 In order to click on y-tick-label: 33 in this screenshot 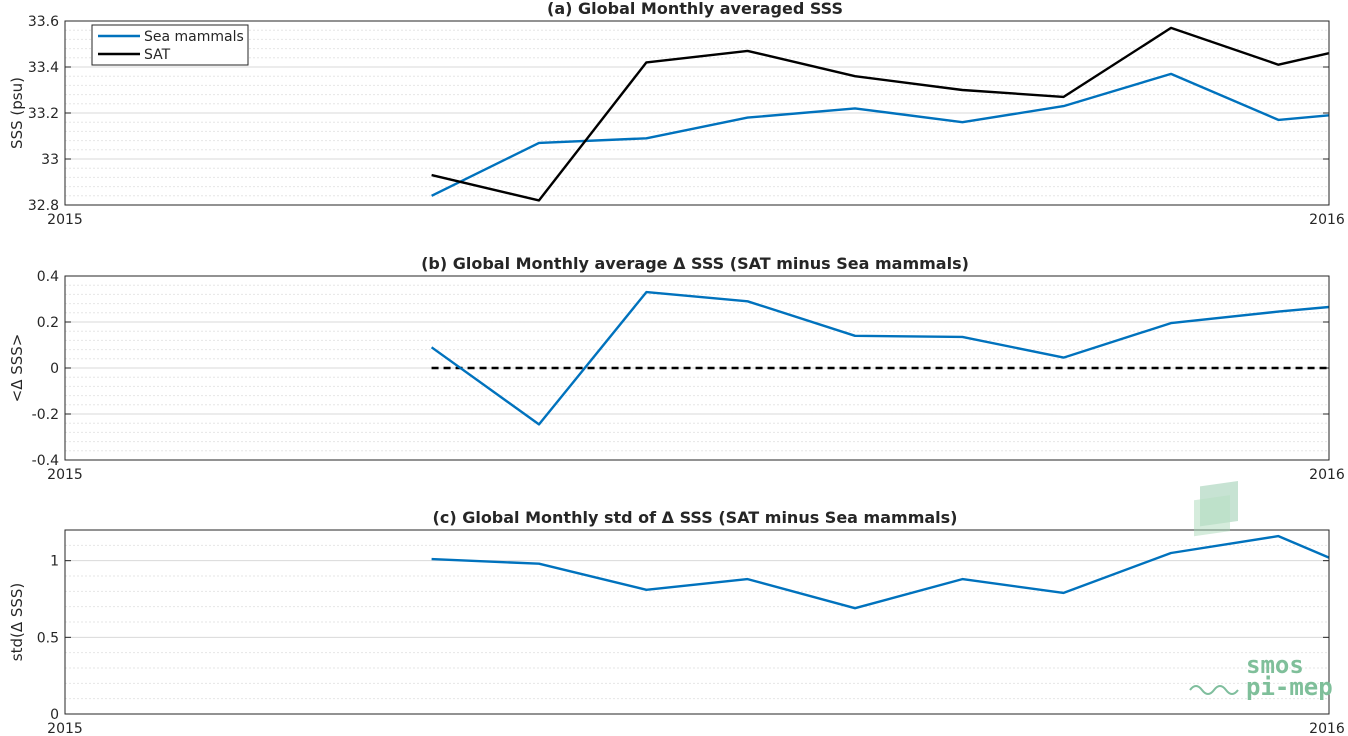, I will do `click(50, 160)`.